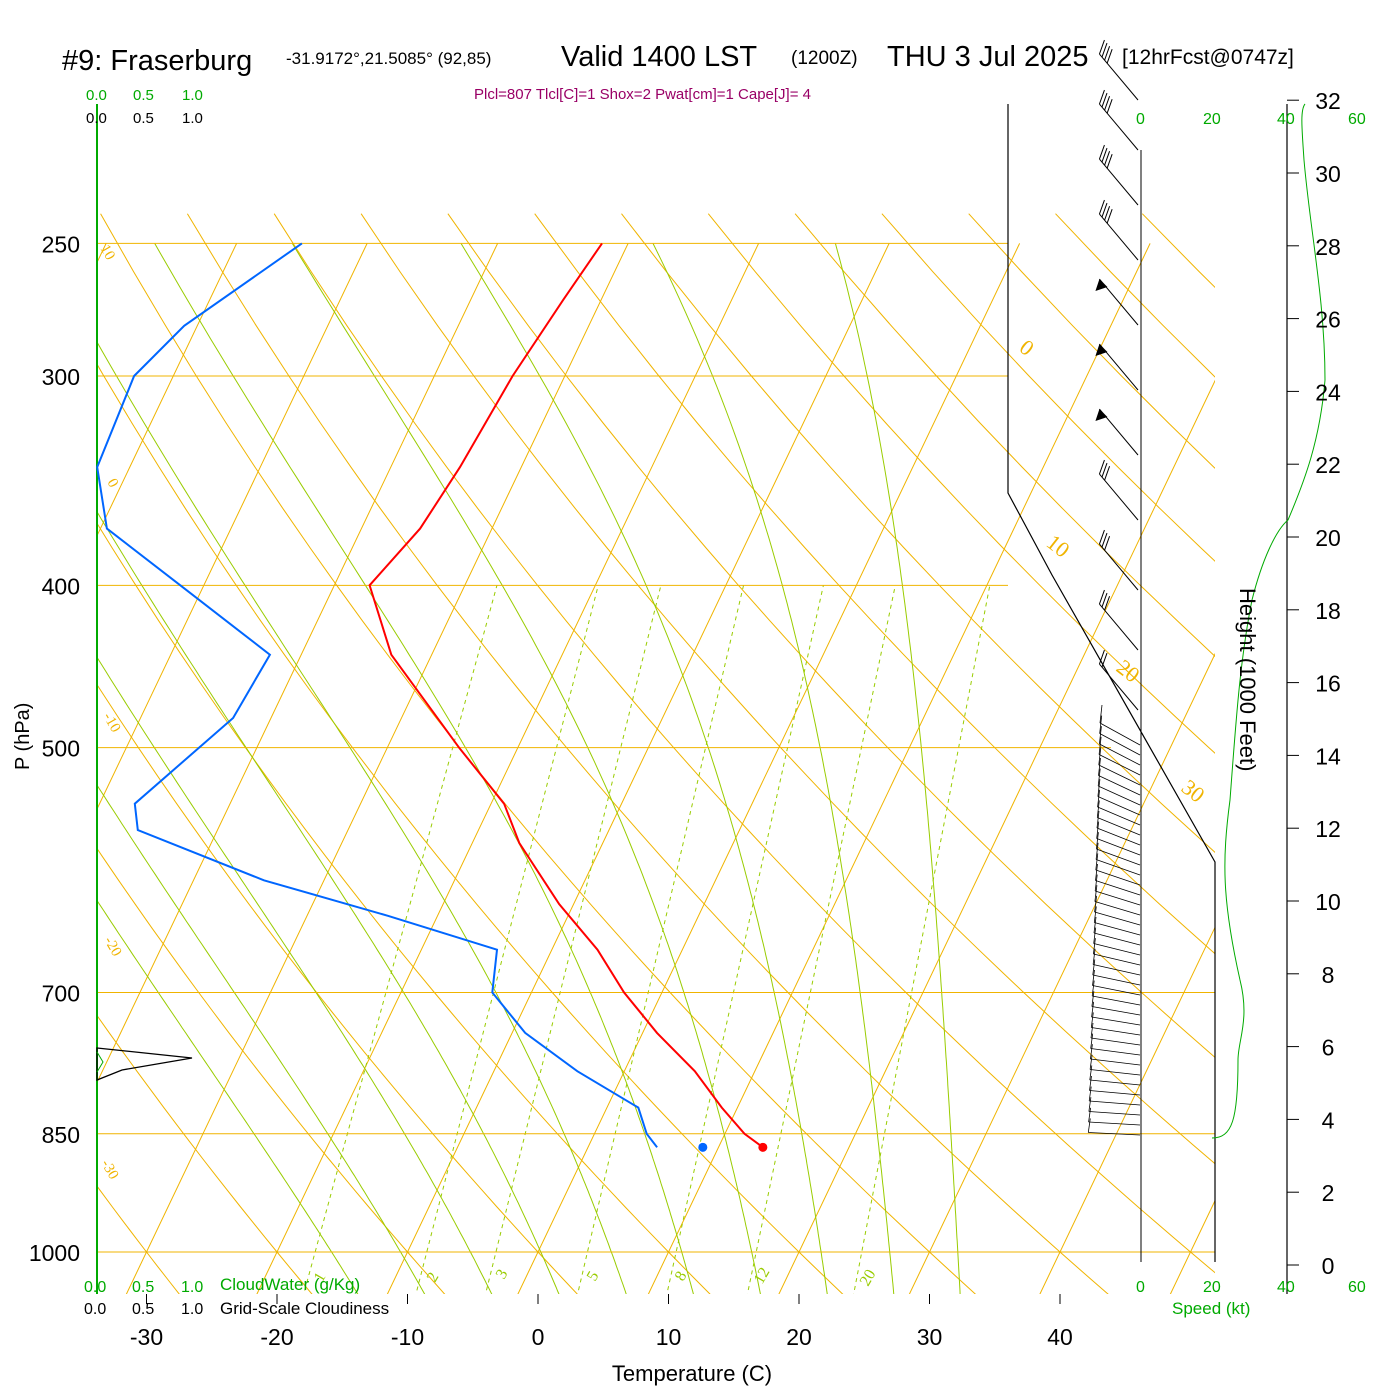 Image resolution: width=1400 pixels, height=1400 pixels. Describe the element at coordinates (1328, 975) in the screenshot. I see `height-tick-8: 8` at that location.